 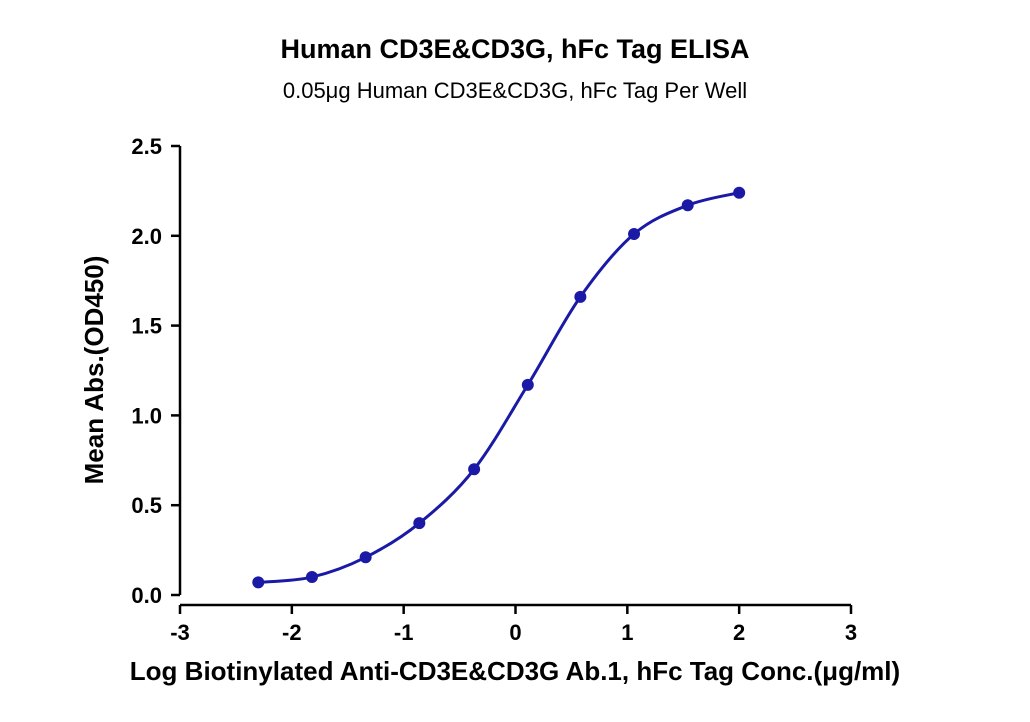 I want to click on y-tick-label: 1.0, so click(x=146, y=415).